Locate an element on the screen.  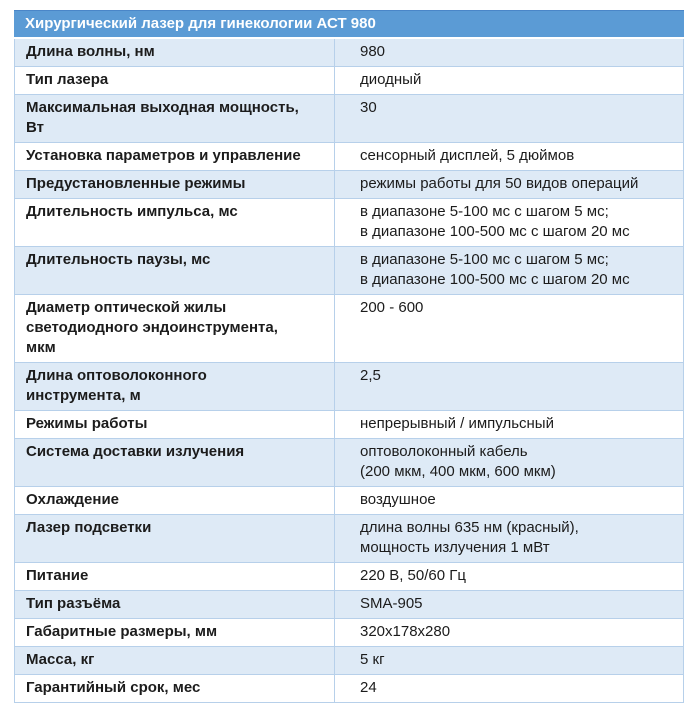
table-row: Охлаждение воздушное is located at coordinates (349, 500).